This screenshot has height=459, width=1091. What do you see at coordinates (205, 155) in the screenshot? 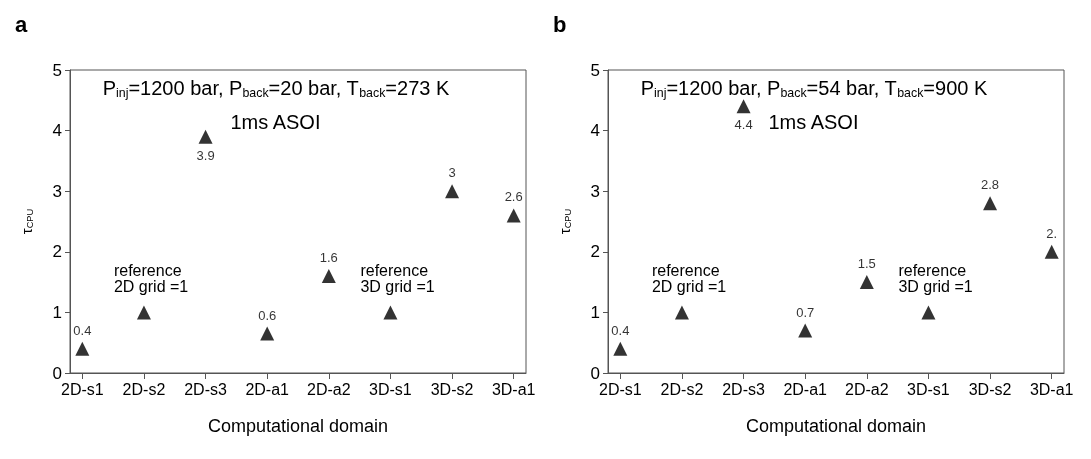
I see `data-label: 3.9` at bounding box center [205, 155].